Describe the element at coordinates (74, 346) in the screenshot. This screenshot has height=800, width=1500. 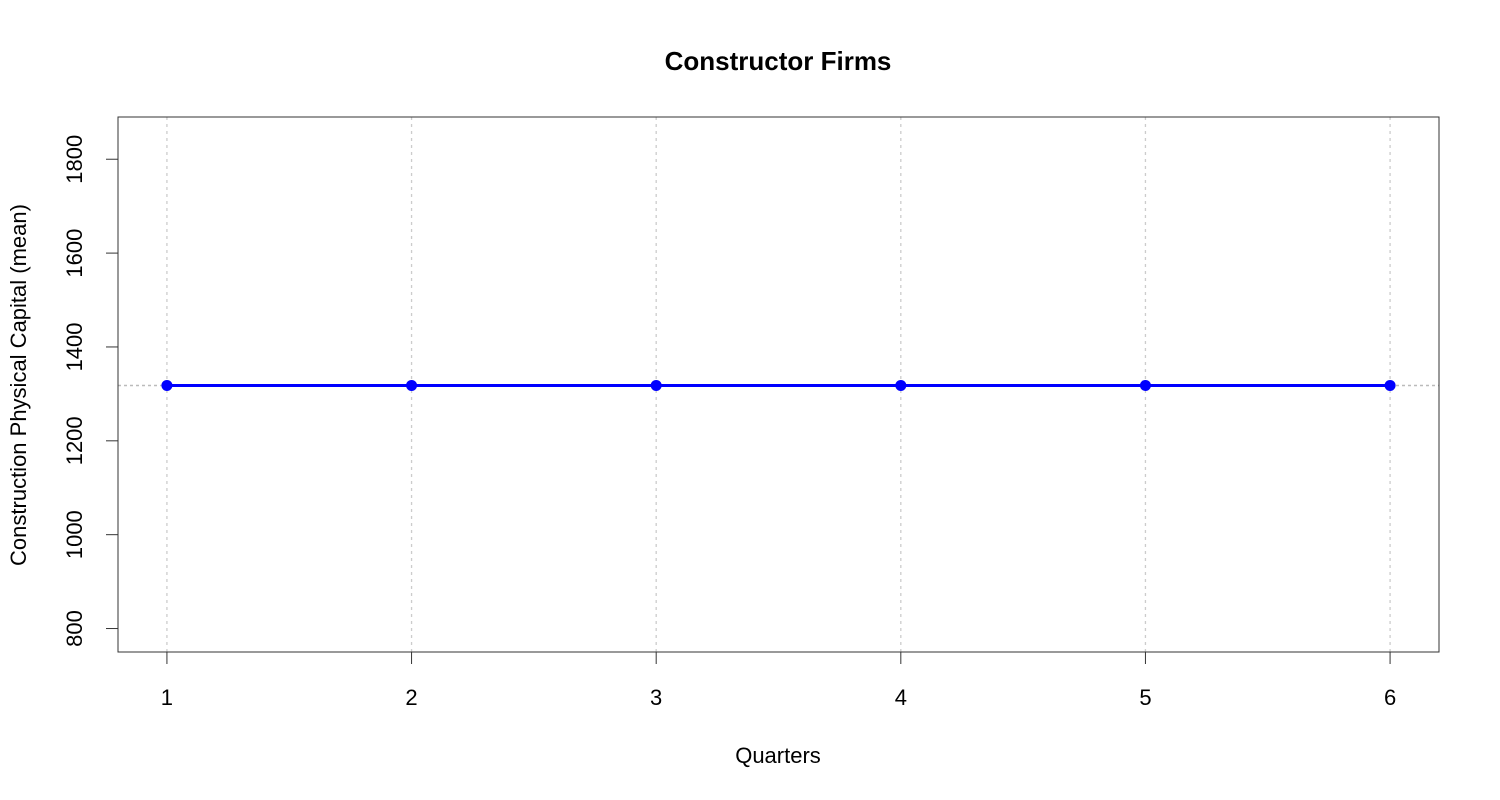
I see `y-tick-label-4: 1400` at that location.